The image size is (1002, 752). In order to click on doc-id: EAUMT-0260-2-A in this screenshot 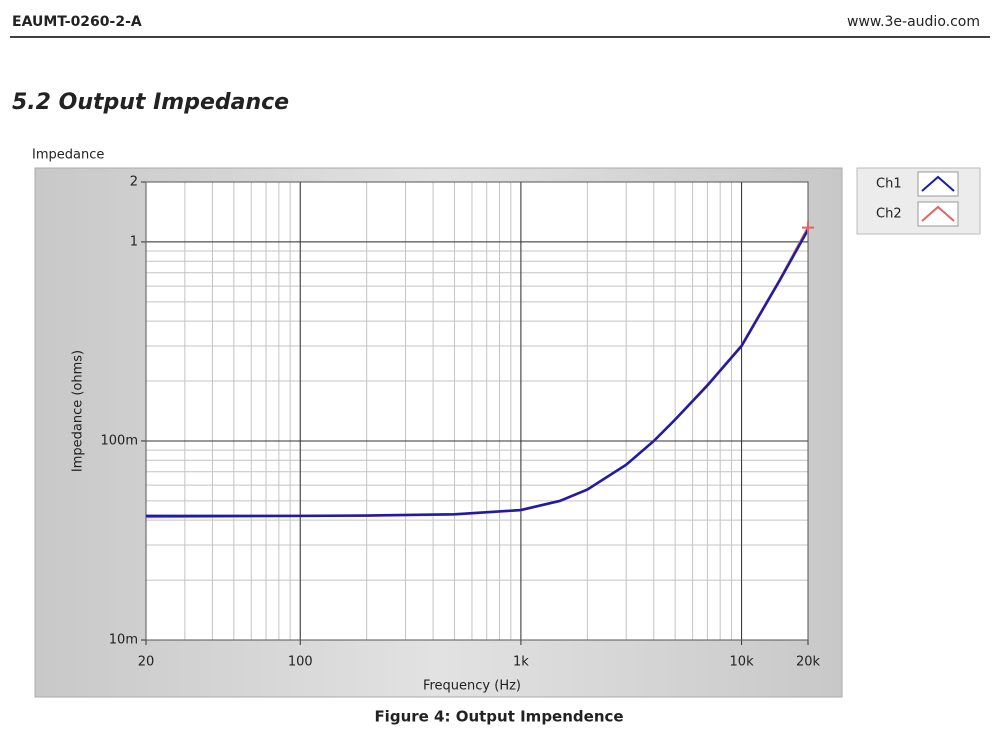, I will do `click(77, 22)`.